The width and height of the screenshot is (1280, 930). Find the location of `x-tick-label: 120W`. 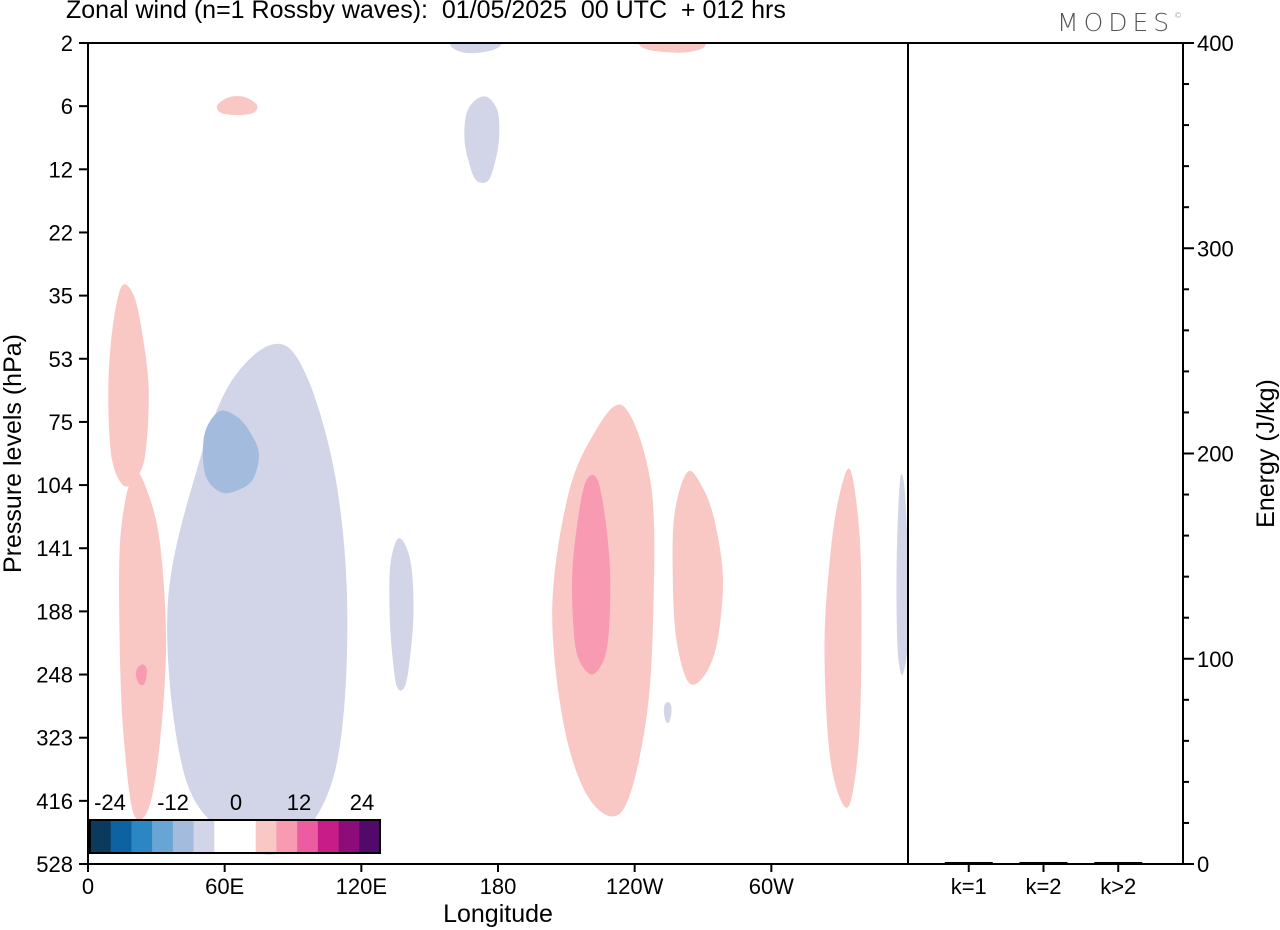

x-tick-label: 120W is located at coordinates (635, 886).